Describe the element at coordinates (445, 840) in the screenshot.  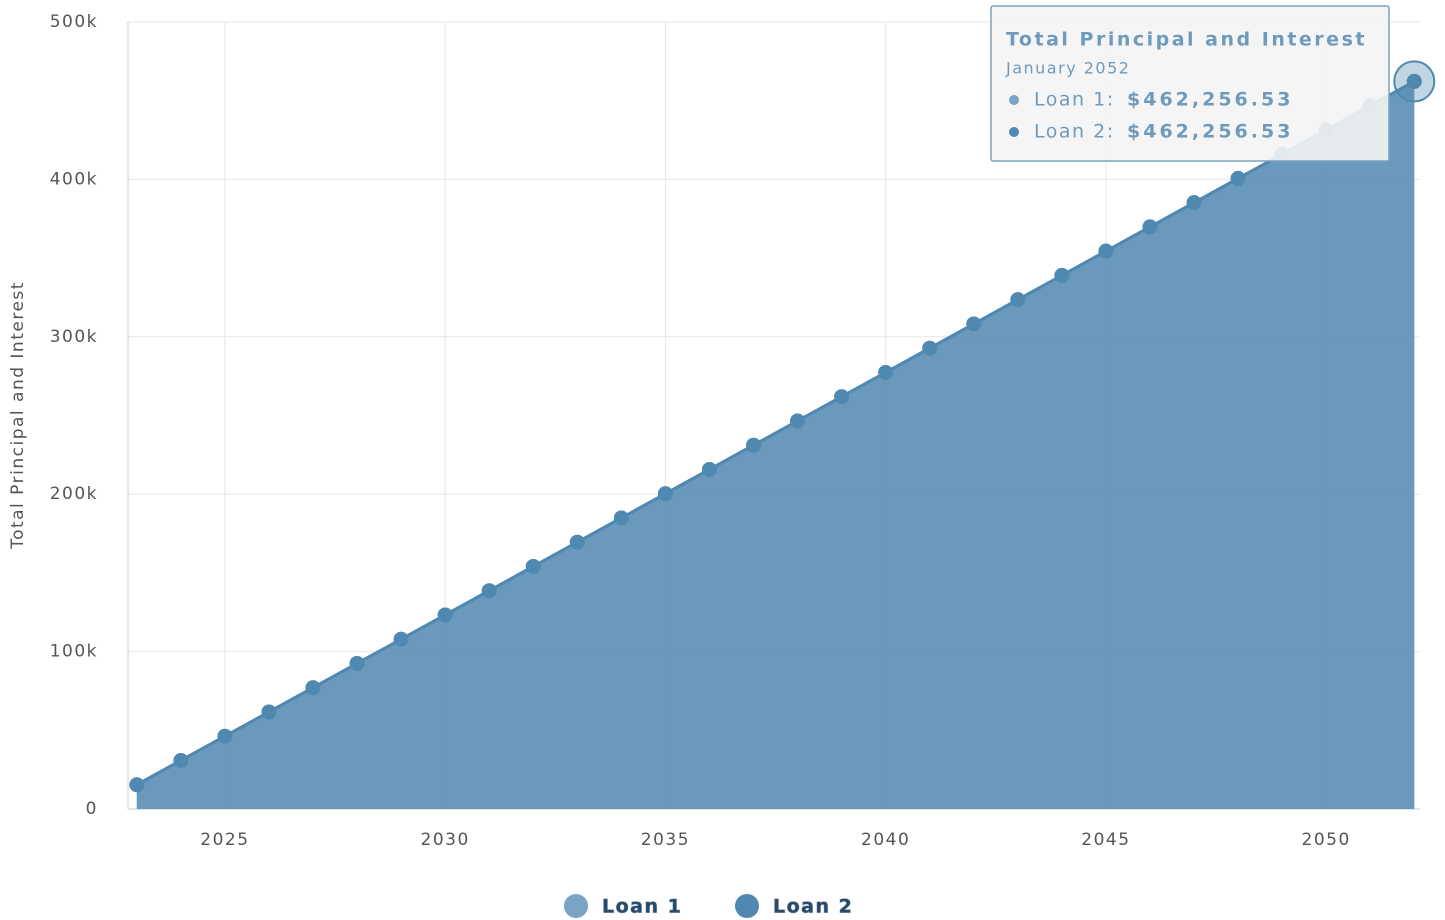
I see `x-tick-label: 2030` at that location.